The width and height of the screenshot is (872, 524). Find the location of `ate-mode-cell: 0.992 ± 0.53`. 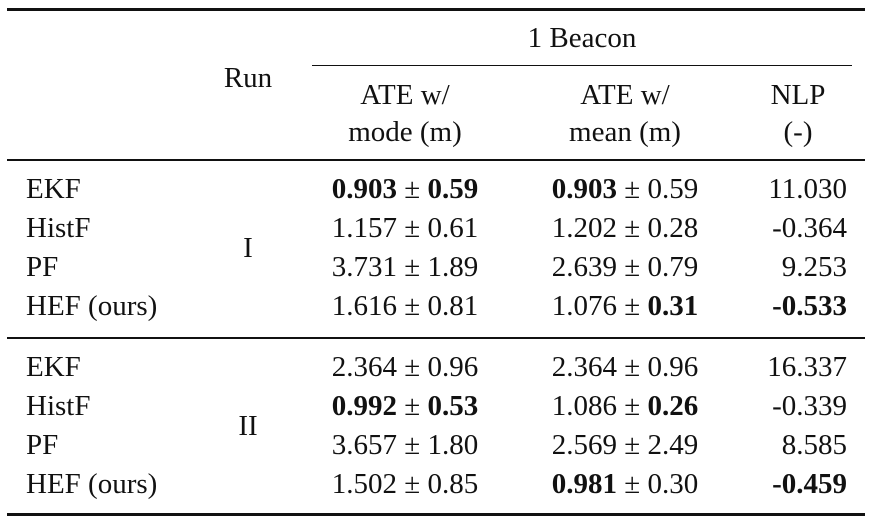

ate-mode-cell: 0.992 ± 0.53 is located at coordinates (405, 406).